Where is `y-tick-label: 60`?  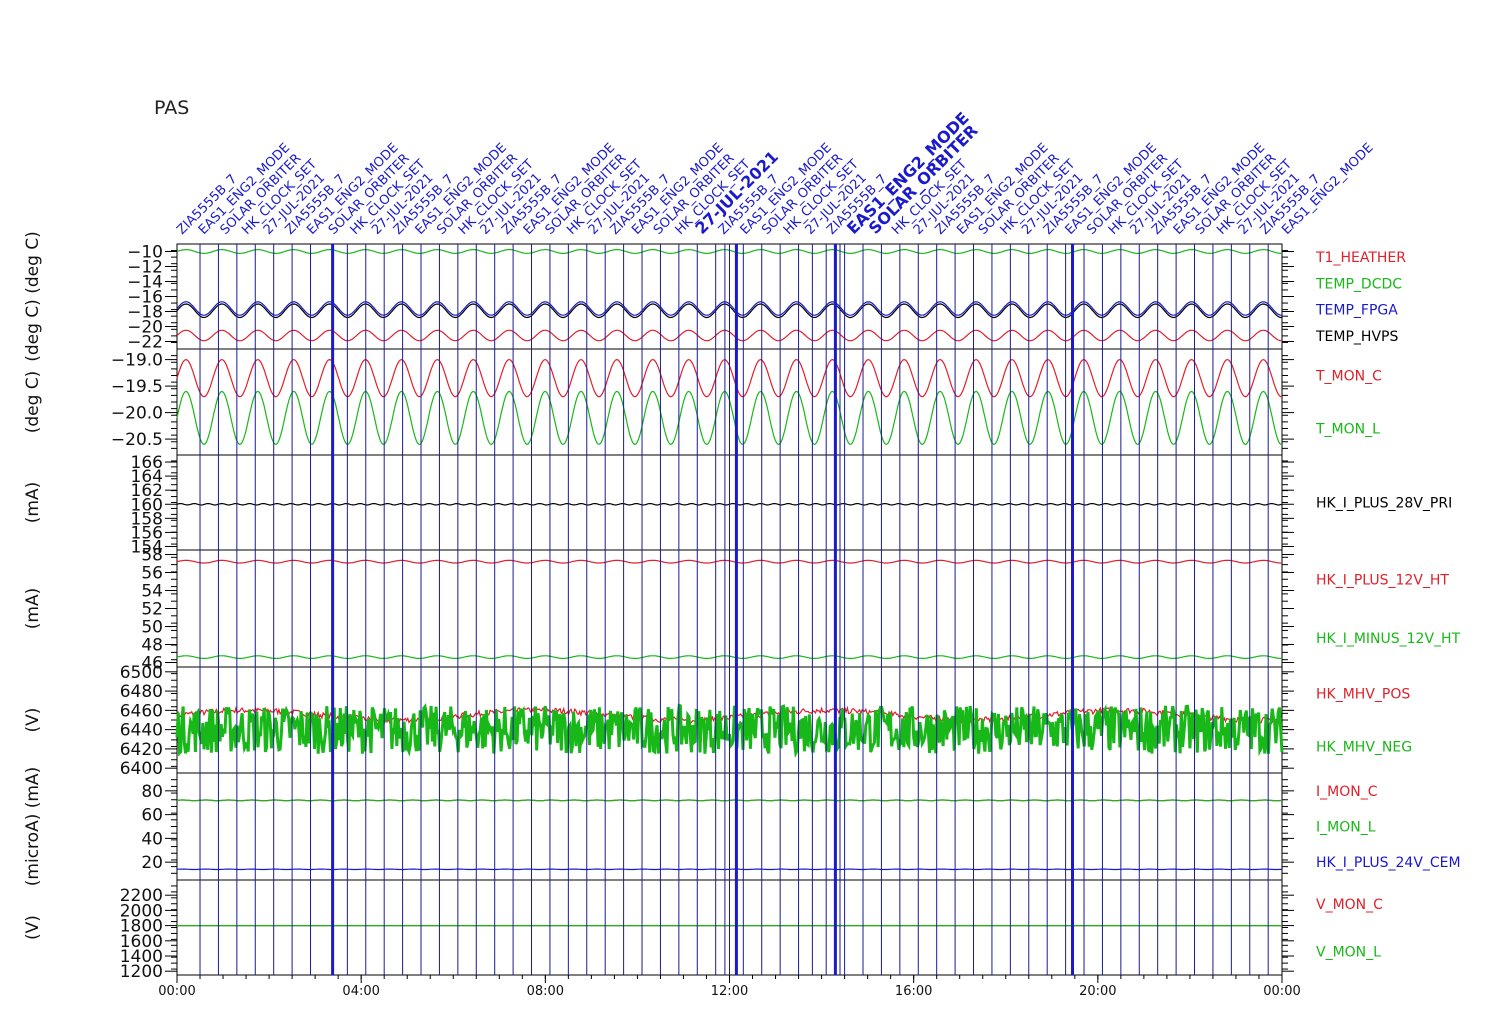
y-tick-label: 60 is located at coordinates (152, 816).